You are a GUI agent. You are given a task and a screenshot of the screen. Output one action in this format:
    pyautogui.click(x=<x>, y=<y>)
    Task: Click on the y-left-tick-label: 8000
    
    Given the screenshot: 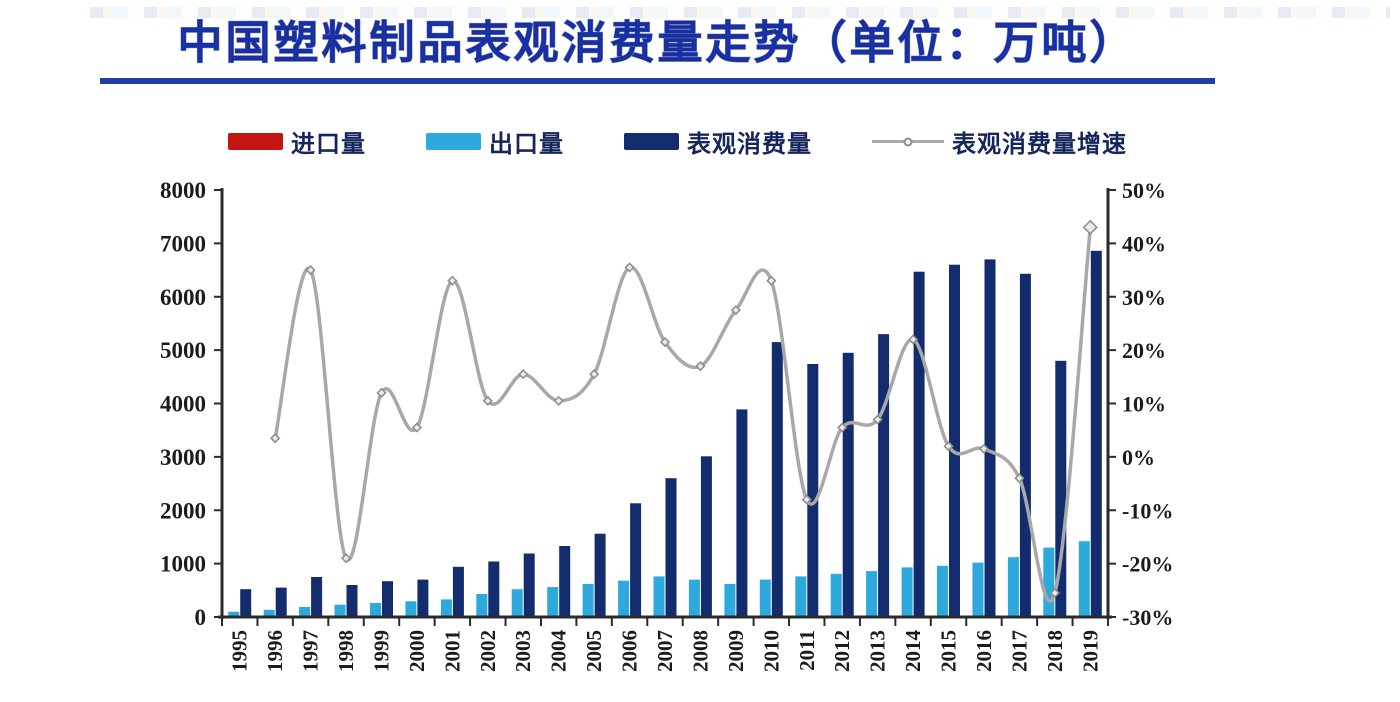 What is the action you would take?
    pyautogui.click(x=183, y=190)
    